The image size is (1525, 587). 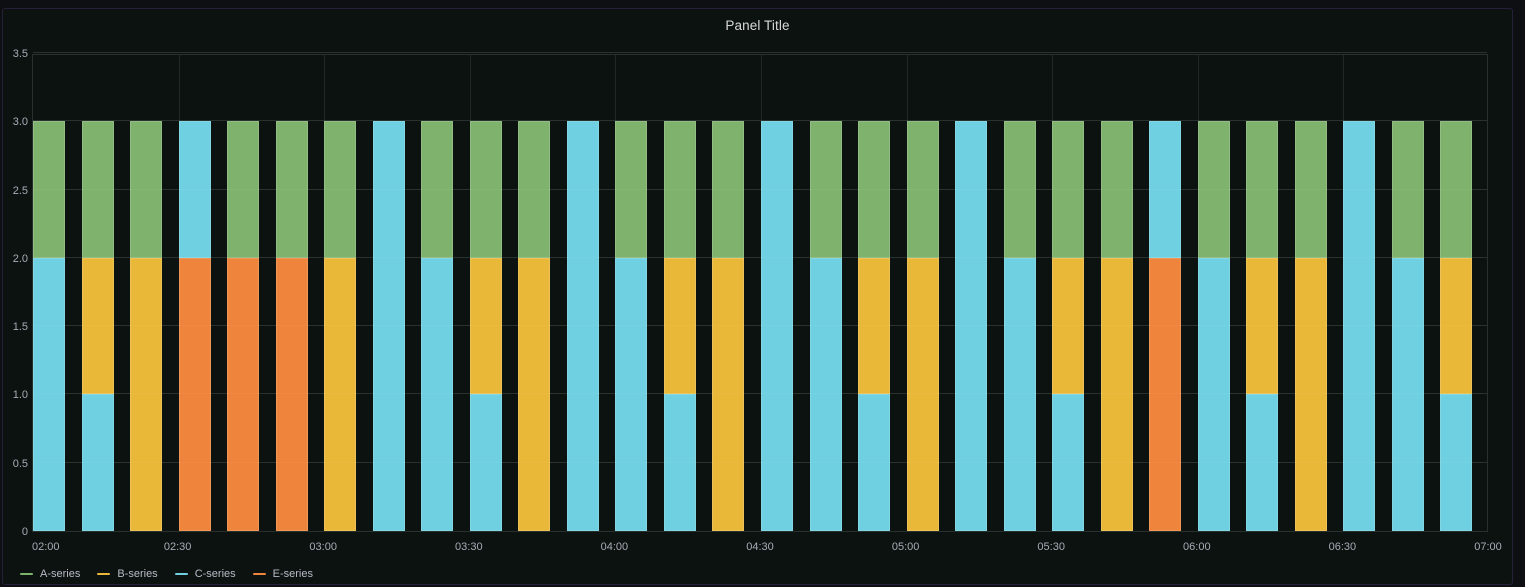 What do you see at coordinates (24, 532) in the screenshot?
I see `y-tick-label: 0` at bounding box center [24, 532].